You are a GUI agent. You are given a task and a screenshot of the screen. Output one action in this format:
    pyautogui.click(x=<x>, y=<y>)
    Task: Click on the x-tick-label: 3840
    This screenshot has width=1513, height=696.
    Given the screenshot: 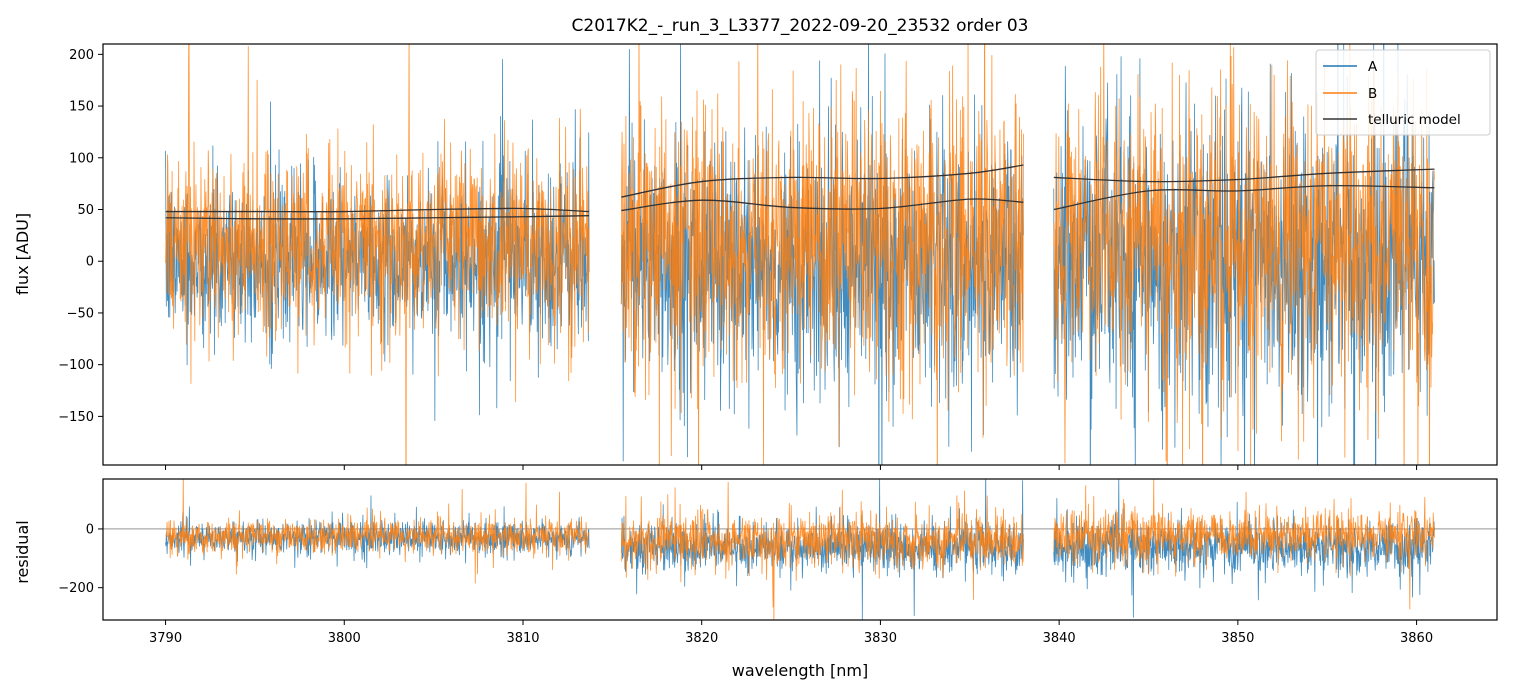 What is the action you would take?
    pyautogui.click(x=1059, y=638)
    